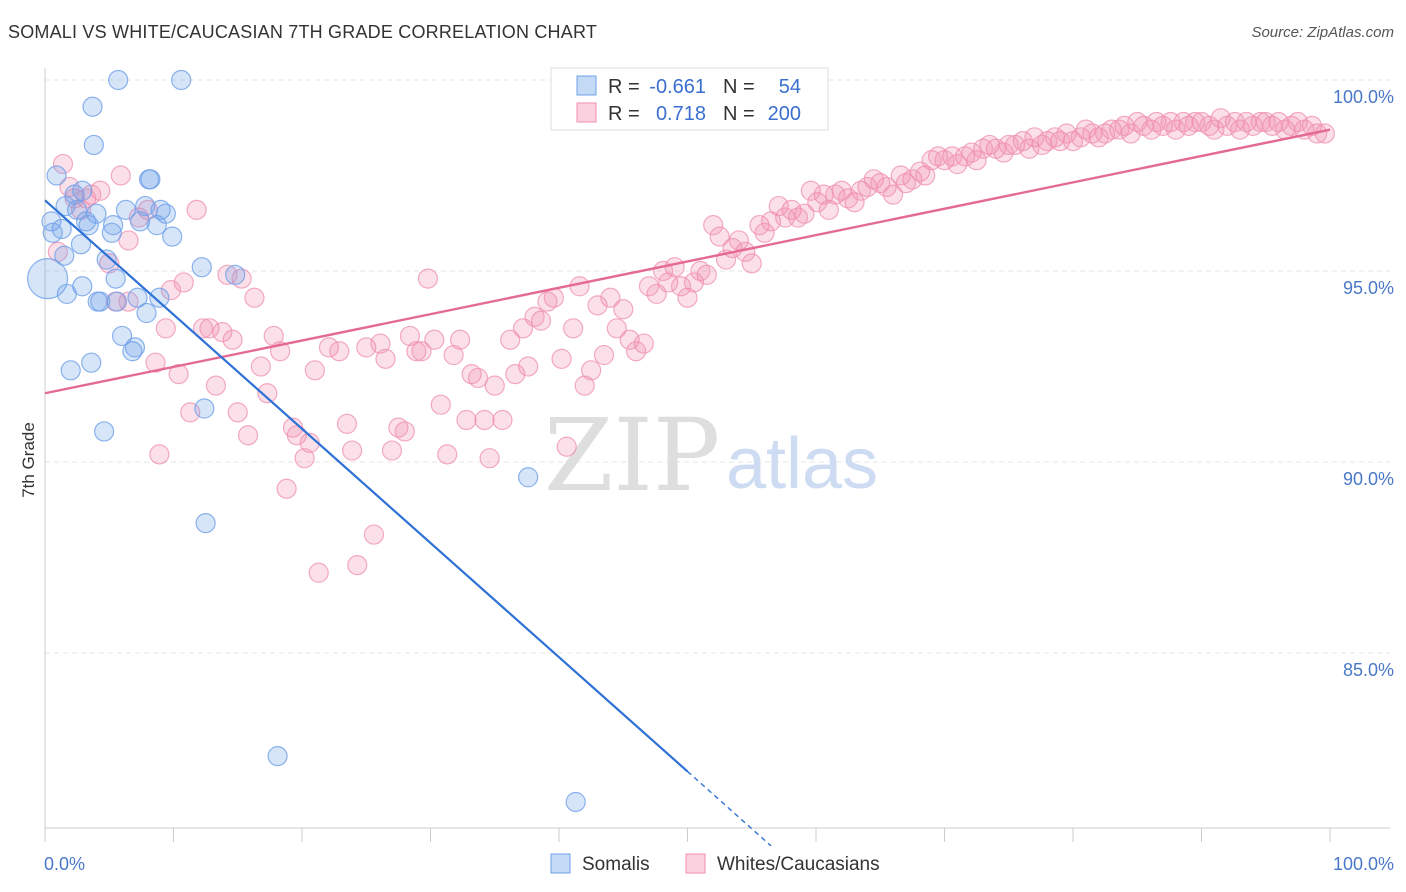  Describe the element at coordinates (64, 864) in the screenshot. I see `x-tick-label-min: 0.0%` at that location.